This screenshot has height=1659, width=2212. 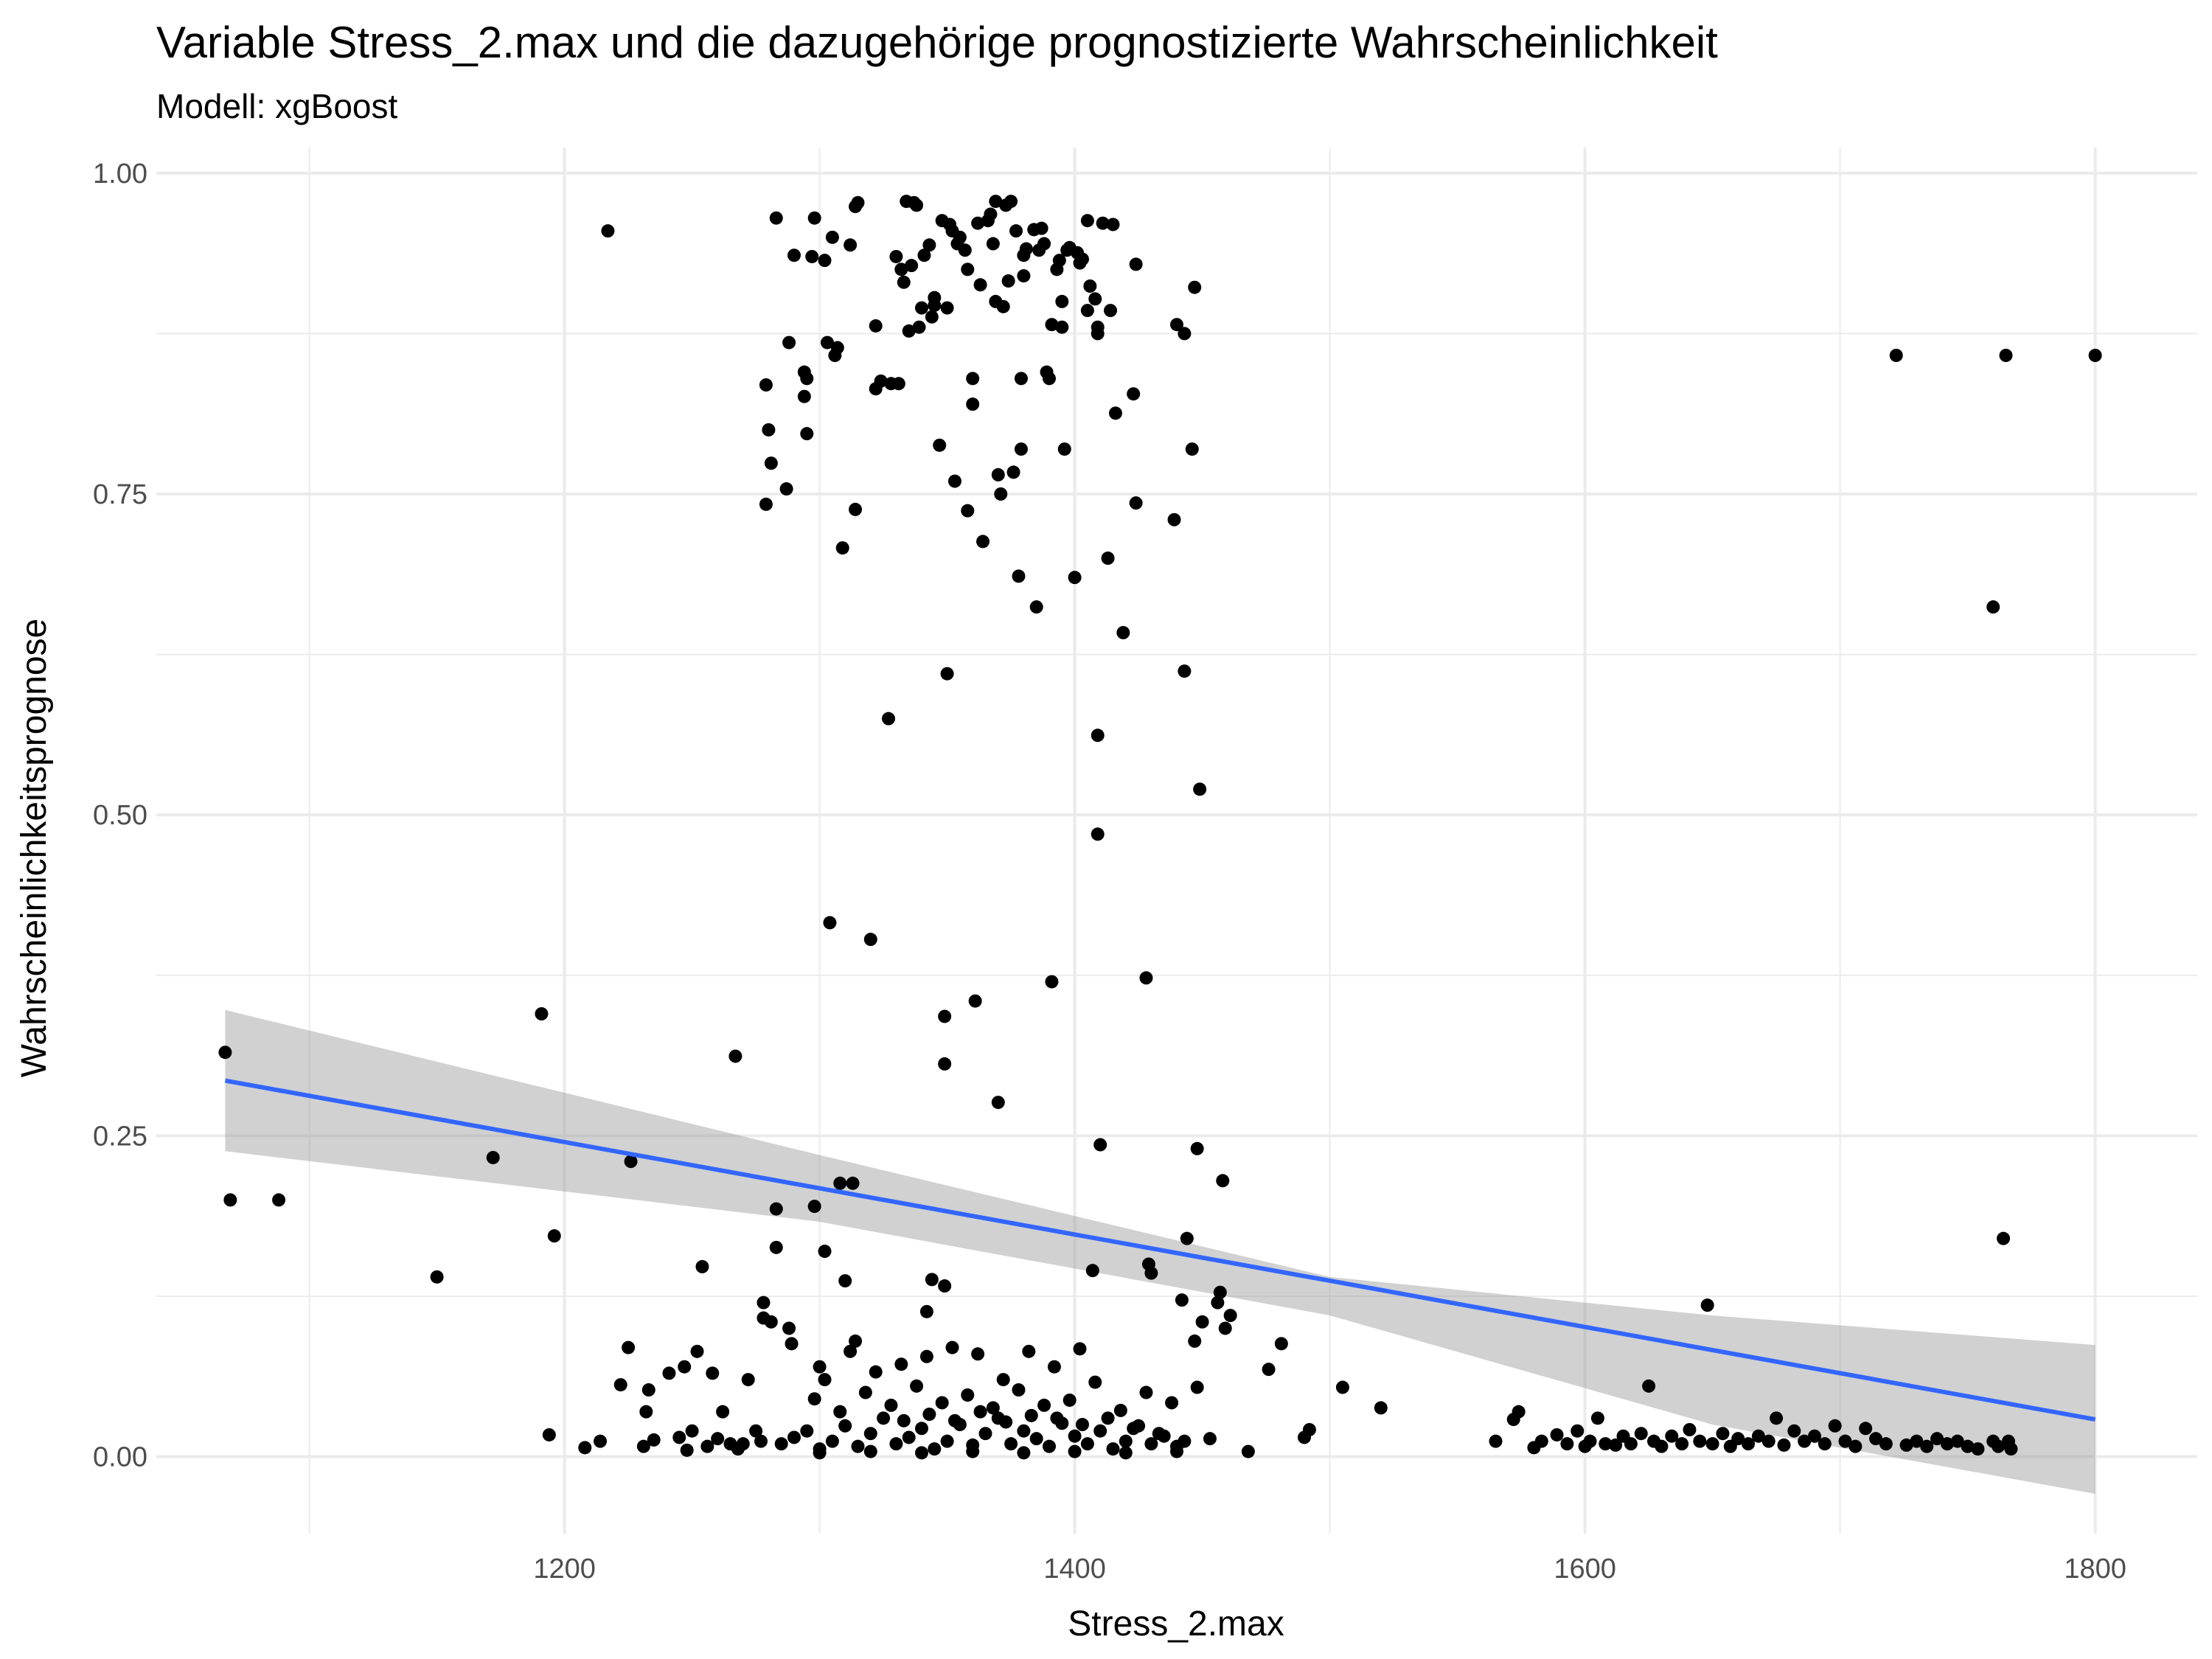 I want to click on x-tick-label: 1400, so click(x=1074, y=1569).